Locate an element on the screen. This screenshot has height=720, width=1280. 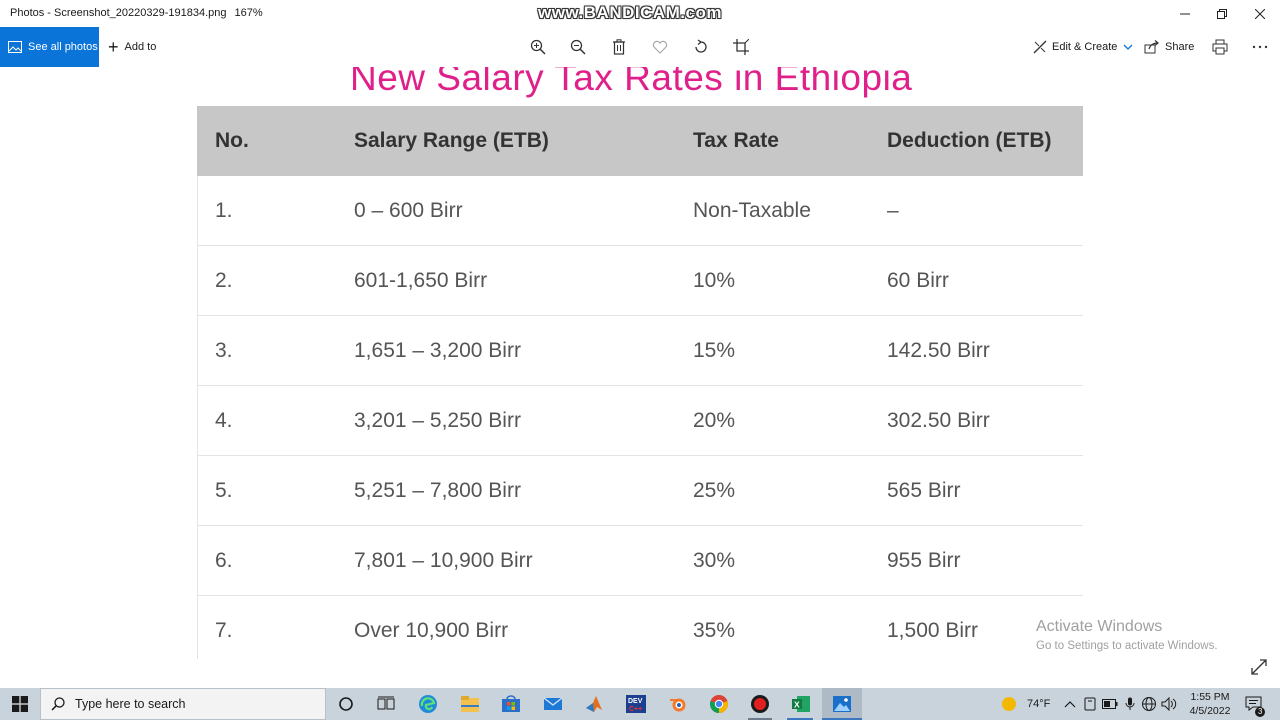
store-icon is located at coordinates (511, 703).